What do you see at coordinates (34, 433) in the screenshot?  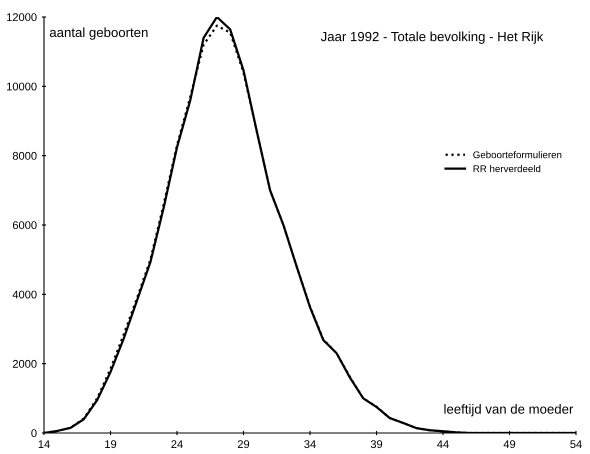 I see `y-tick-label: 0` at bounding box center [34, 433].